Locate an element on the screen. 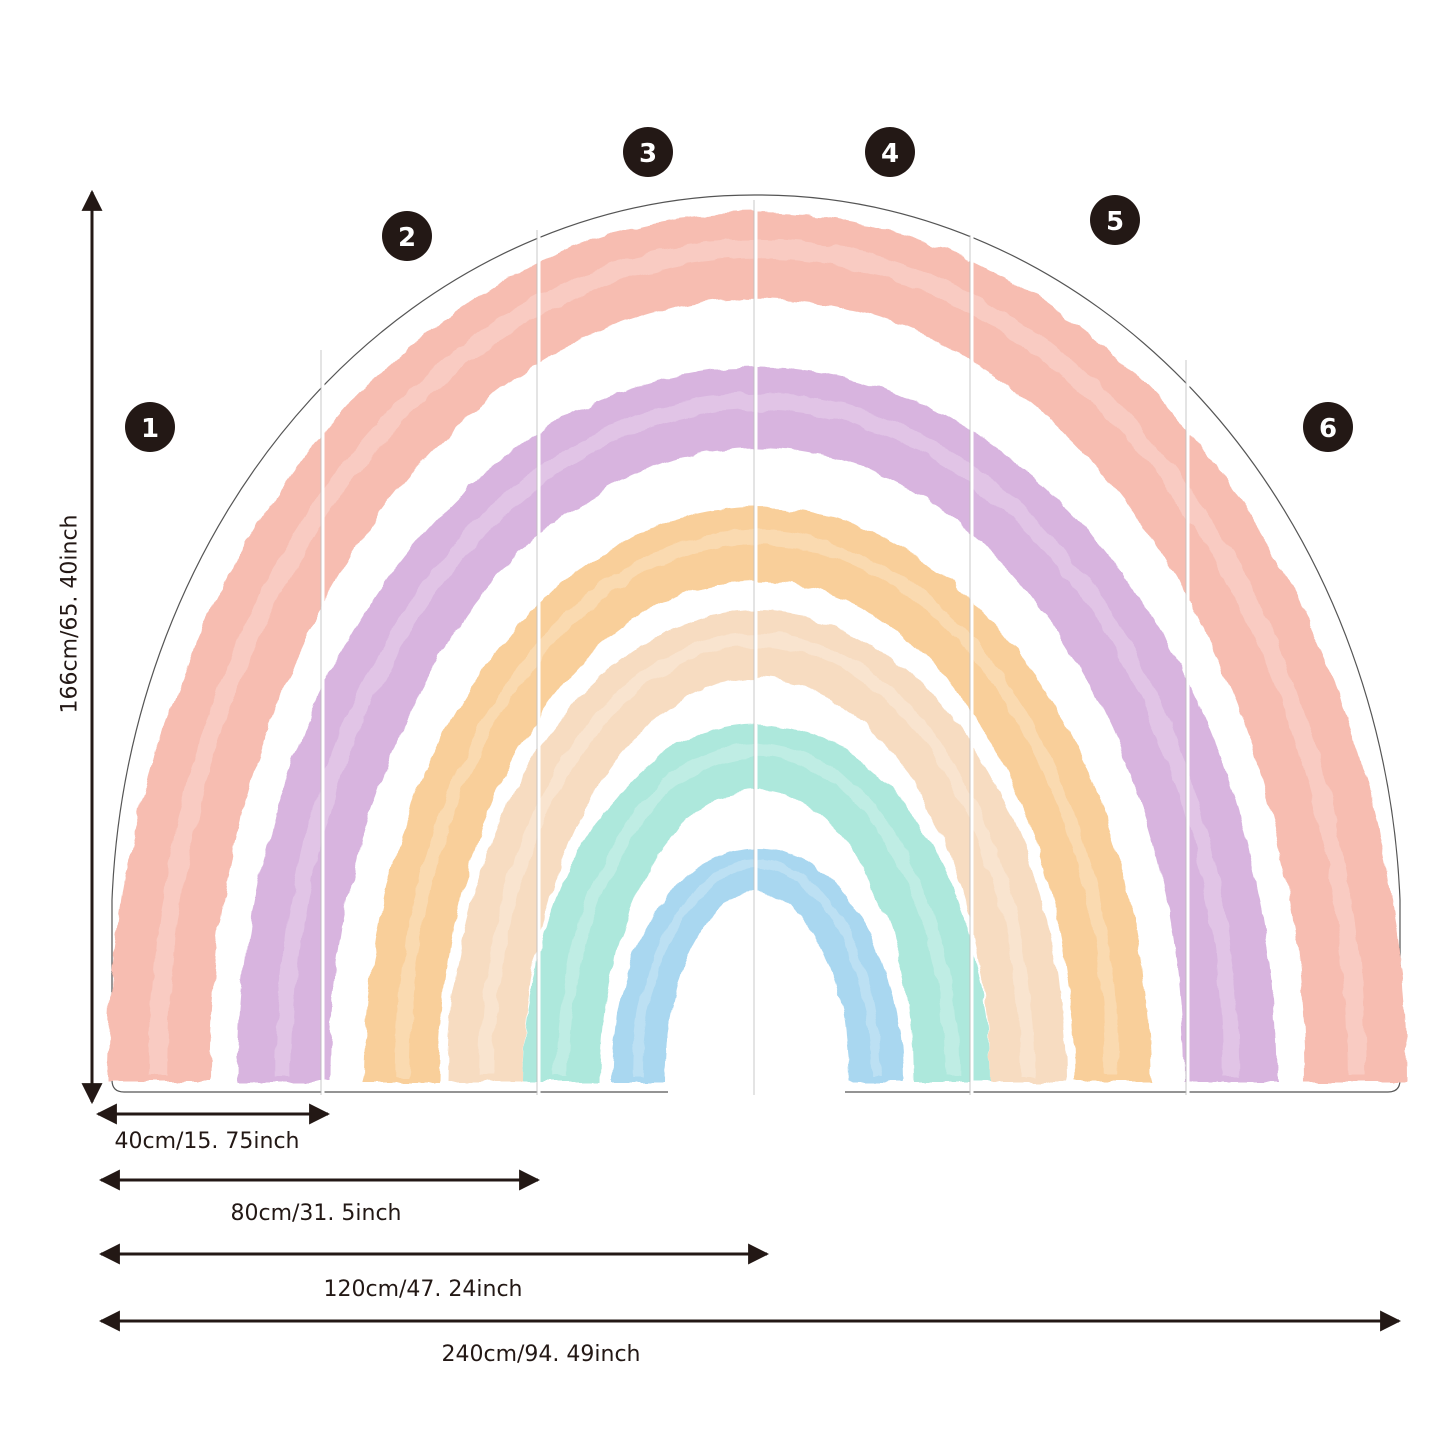 Image resolution: width=1445 pixels, height=1450 pixels. height-dimension-label: 166cm/65. 40inch is located at coordinates (70, 614).